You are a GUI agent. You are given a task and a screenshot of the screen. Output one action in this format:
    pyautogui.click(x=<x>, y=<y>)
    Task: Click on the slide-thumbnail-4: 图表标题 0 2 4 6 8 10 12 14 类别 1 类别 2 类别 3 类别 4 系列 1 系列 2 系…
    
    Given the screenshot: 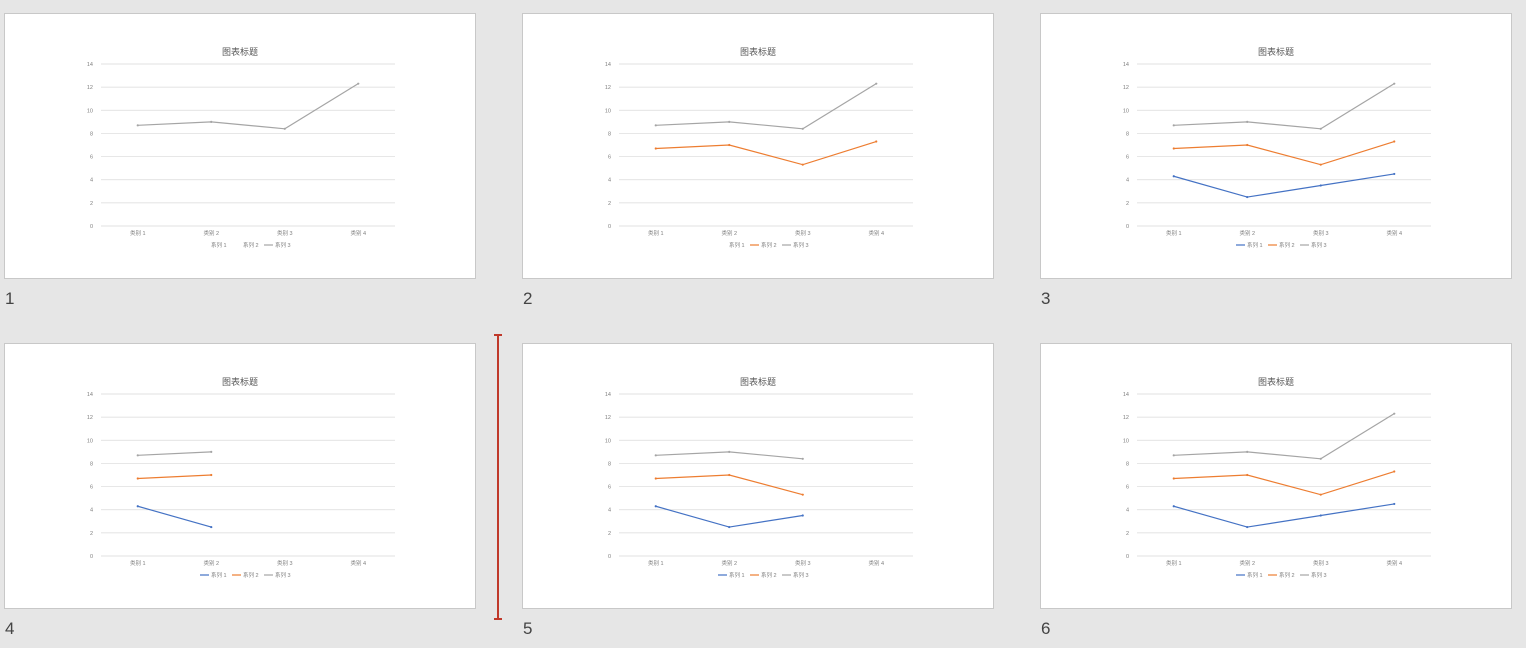 What is the action you would take?
    pyautogui.click(x=240, y=476)
    